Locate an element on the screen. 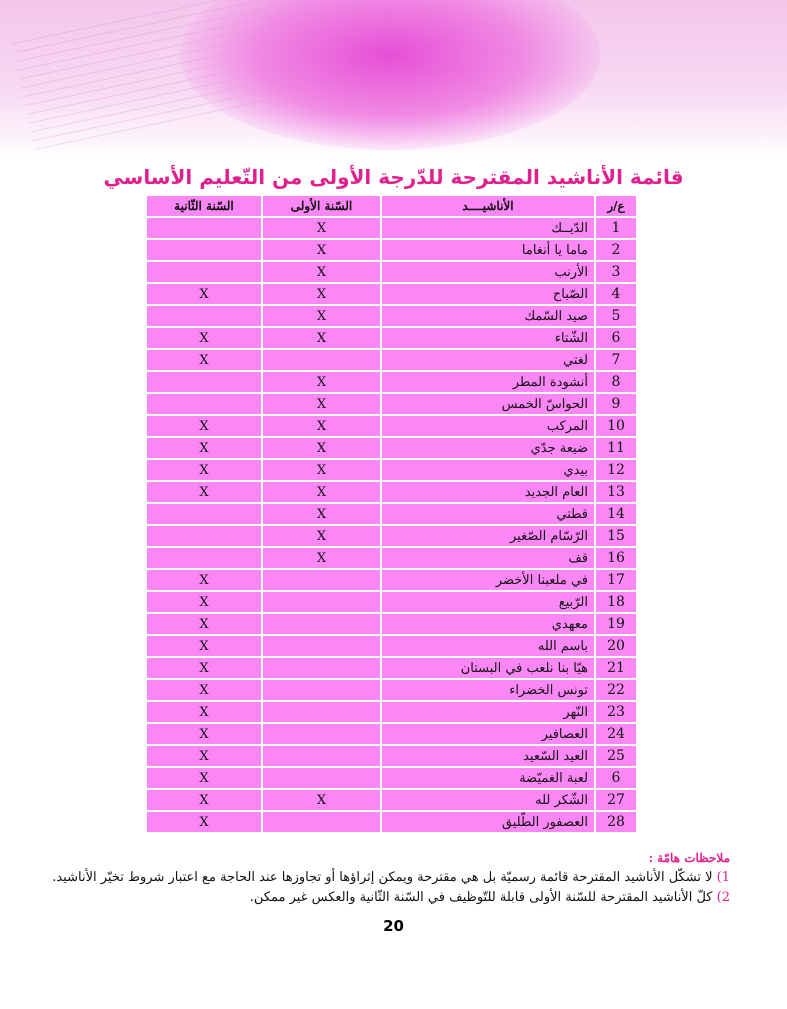 The image size is (787, 1009). row-number: 22 is located at coordinates (616, 690).